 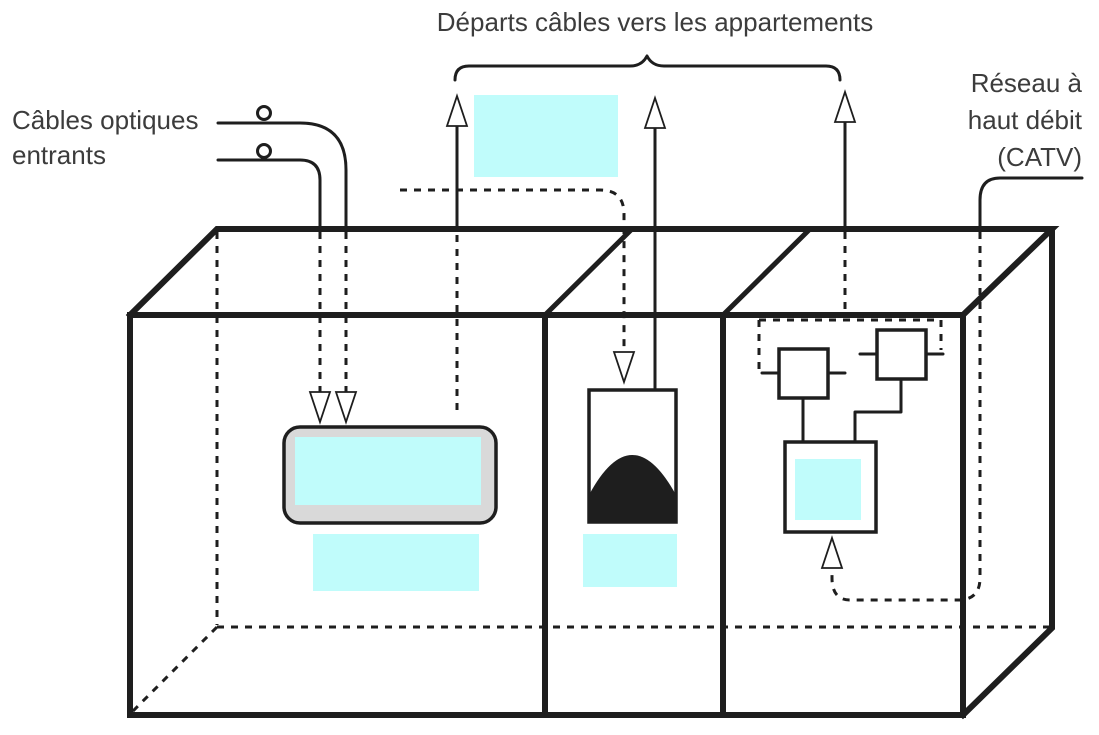 I want to click on arrow-up-departure-middle, so click(x=655, y=112).